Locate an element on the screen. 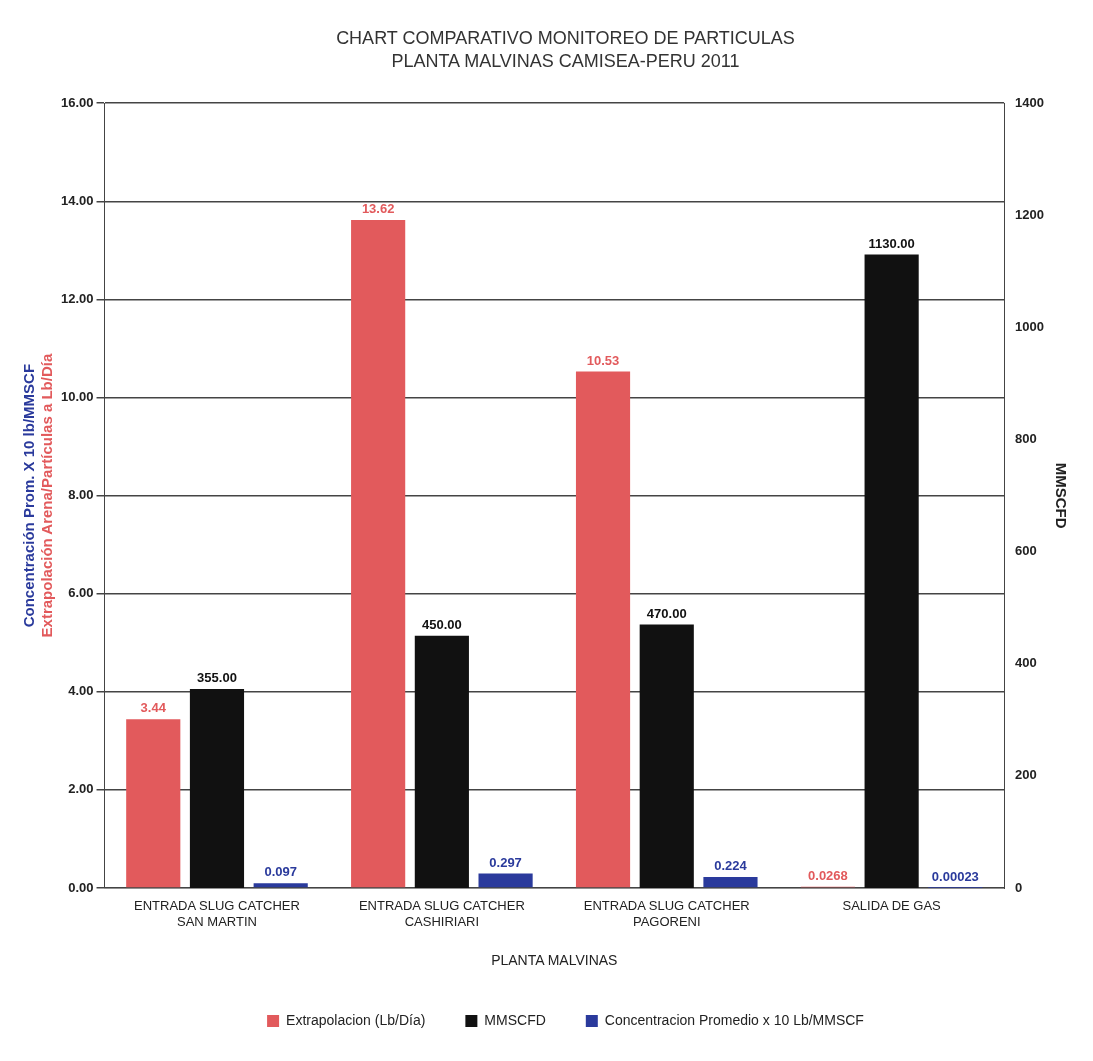 The image size is (1093, 1061). data-label: 3.44 is located at coordinates (153, 708).